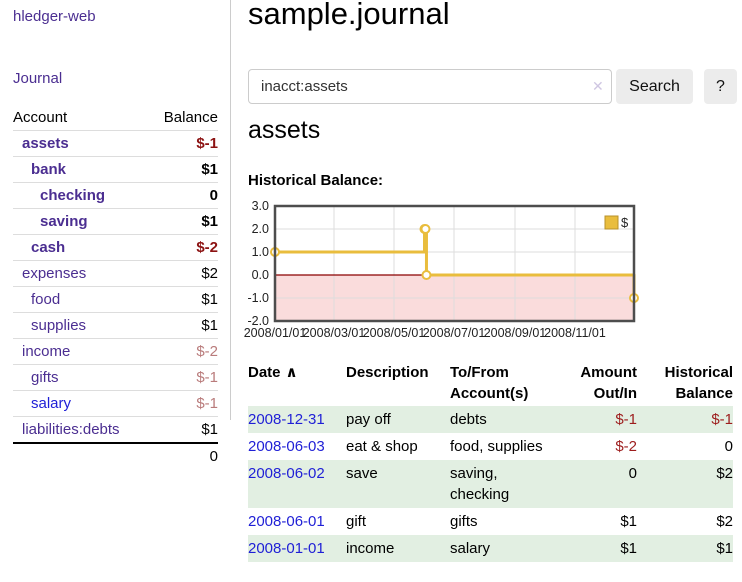 The height and width of the screenshot is (582, 742). I want to click on account-row: liabilities:debts $1, so click(115, 430).